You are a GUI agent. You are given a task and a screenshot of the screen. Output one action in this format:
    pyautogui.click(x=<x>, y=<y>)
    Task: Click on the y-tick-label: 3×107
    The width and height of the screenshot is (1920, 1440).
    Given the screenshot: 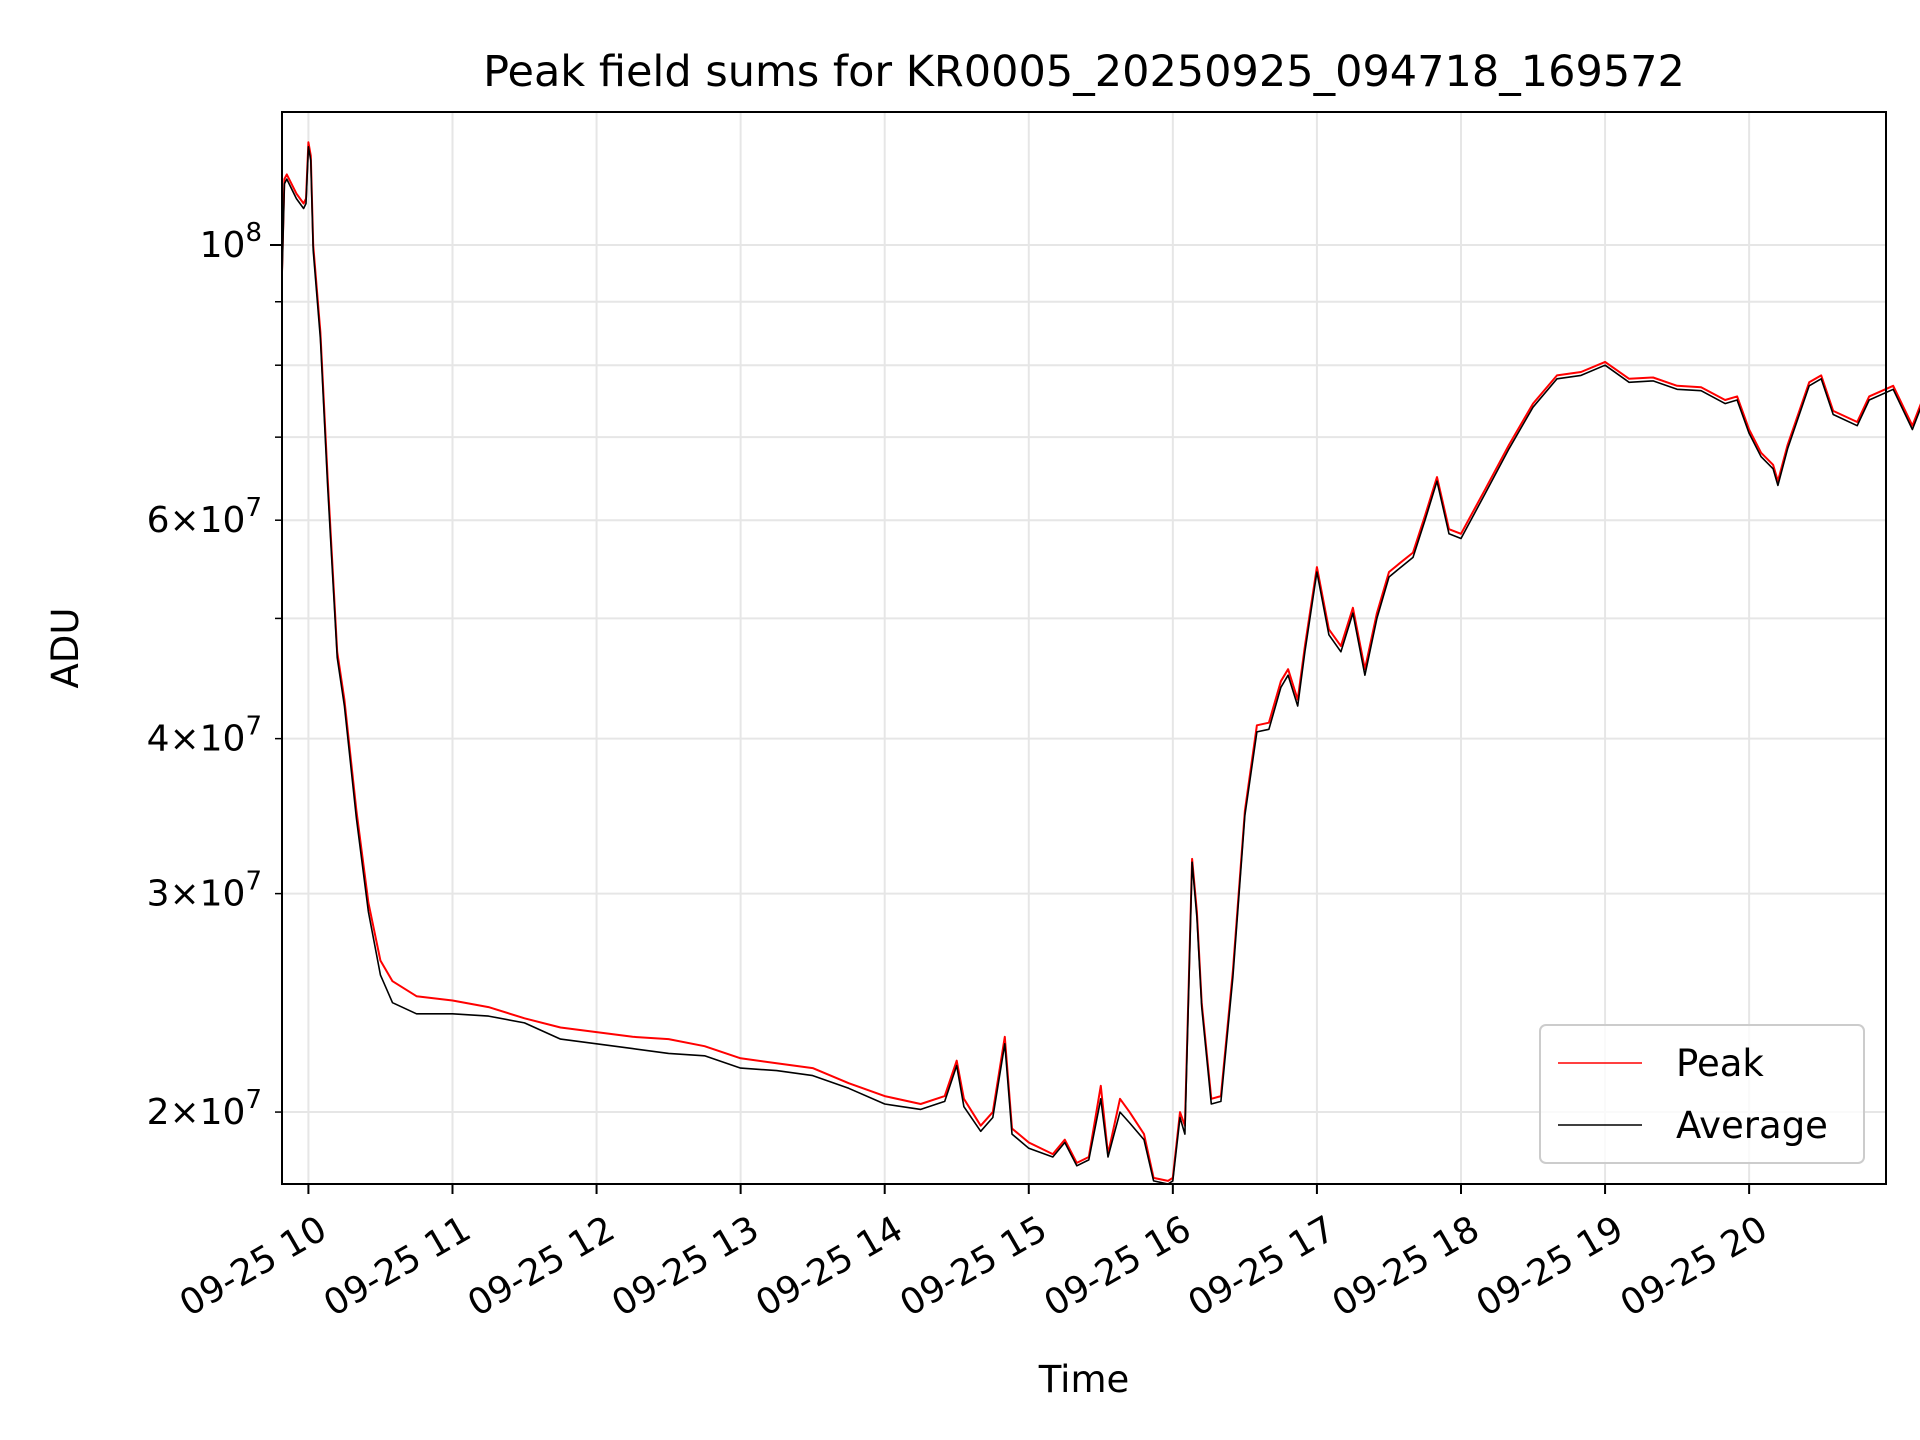 What is the action you would take?
    pyautogui.click(x=204, y=891)
    